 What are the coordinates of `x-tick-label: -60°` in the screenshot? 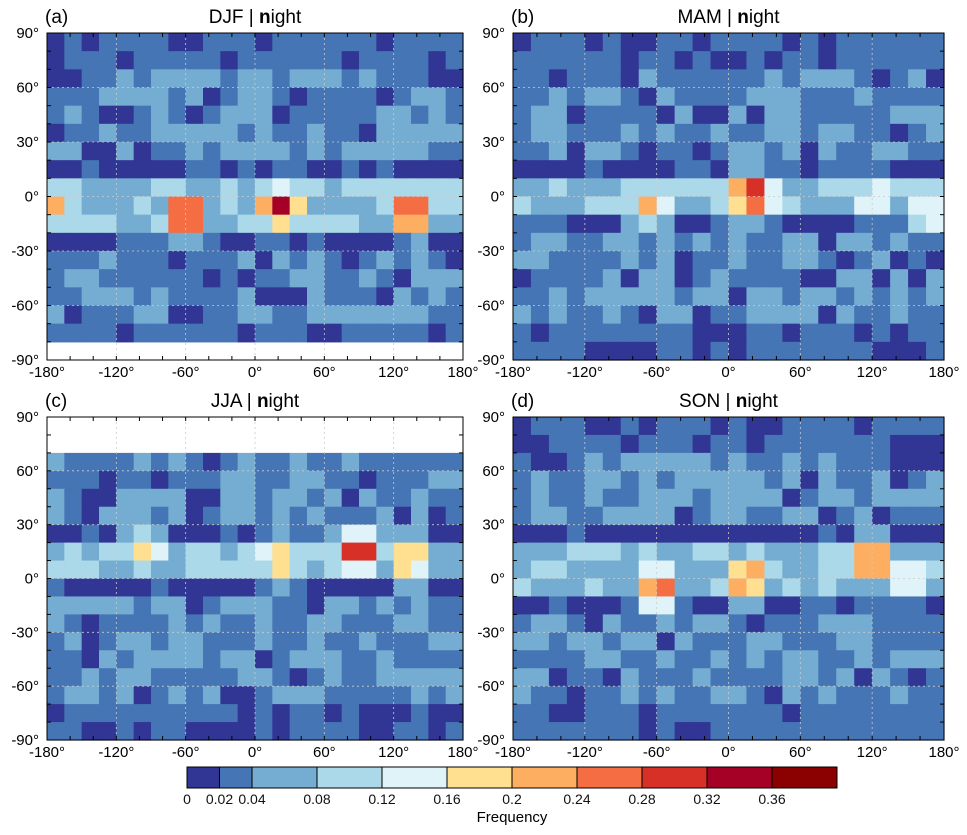 It's located at (186, 372).